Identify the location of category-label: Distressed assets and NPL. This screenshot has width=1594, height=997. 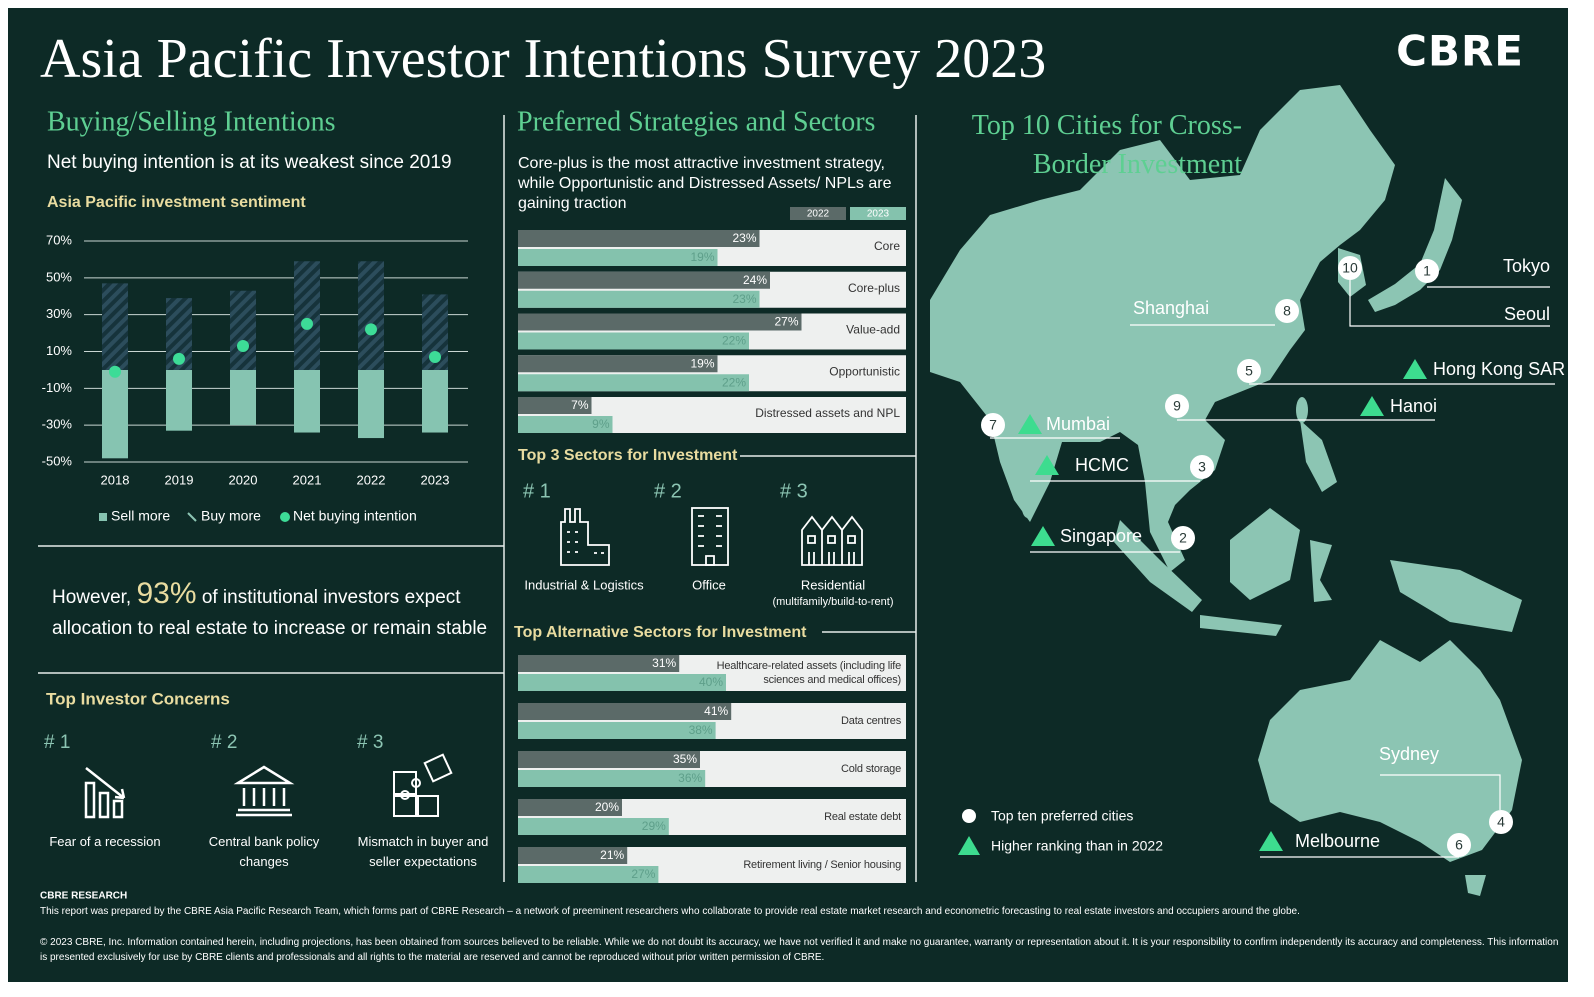
(827, 413).